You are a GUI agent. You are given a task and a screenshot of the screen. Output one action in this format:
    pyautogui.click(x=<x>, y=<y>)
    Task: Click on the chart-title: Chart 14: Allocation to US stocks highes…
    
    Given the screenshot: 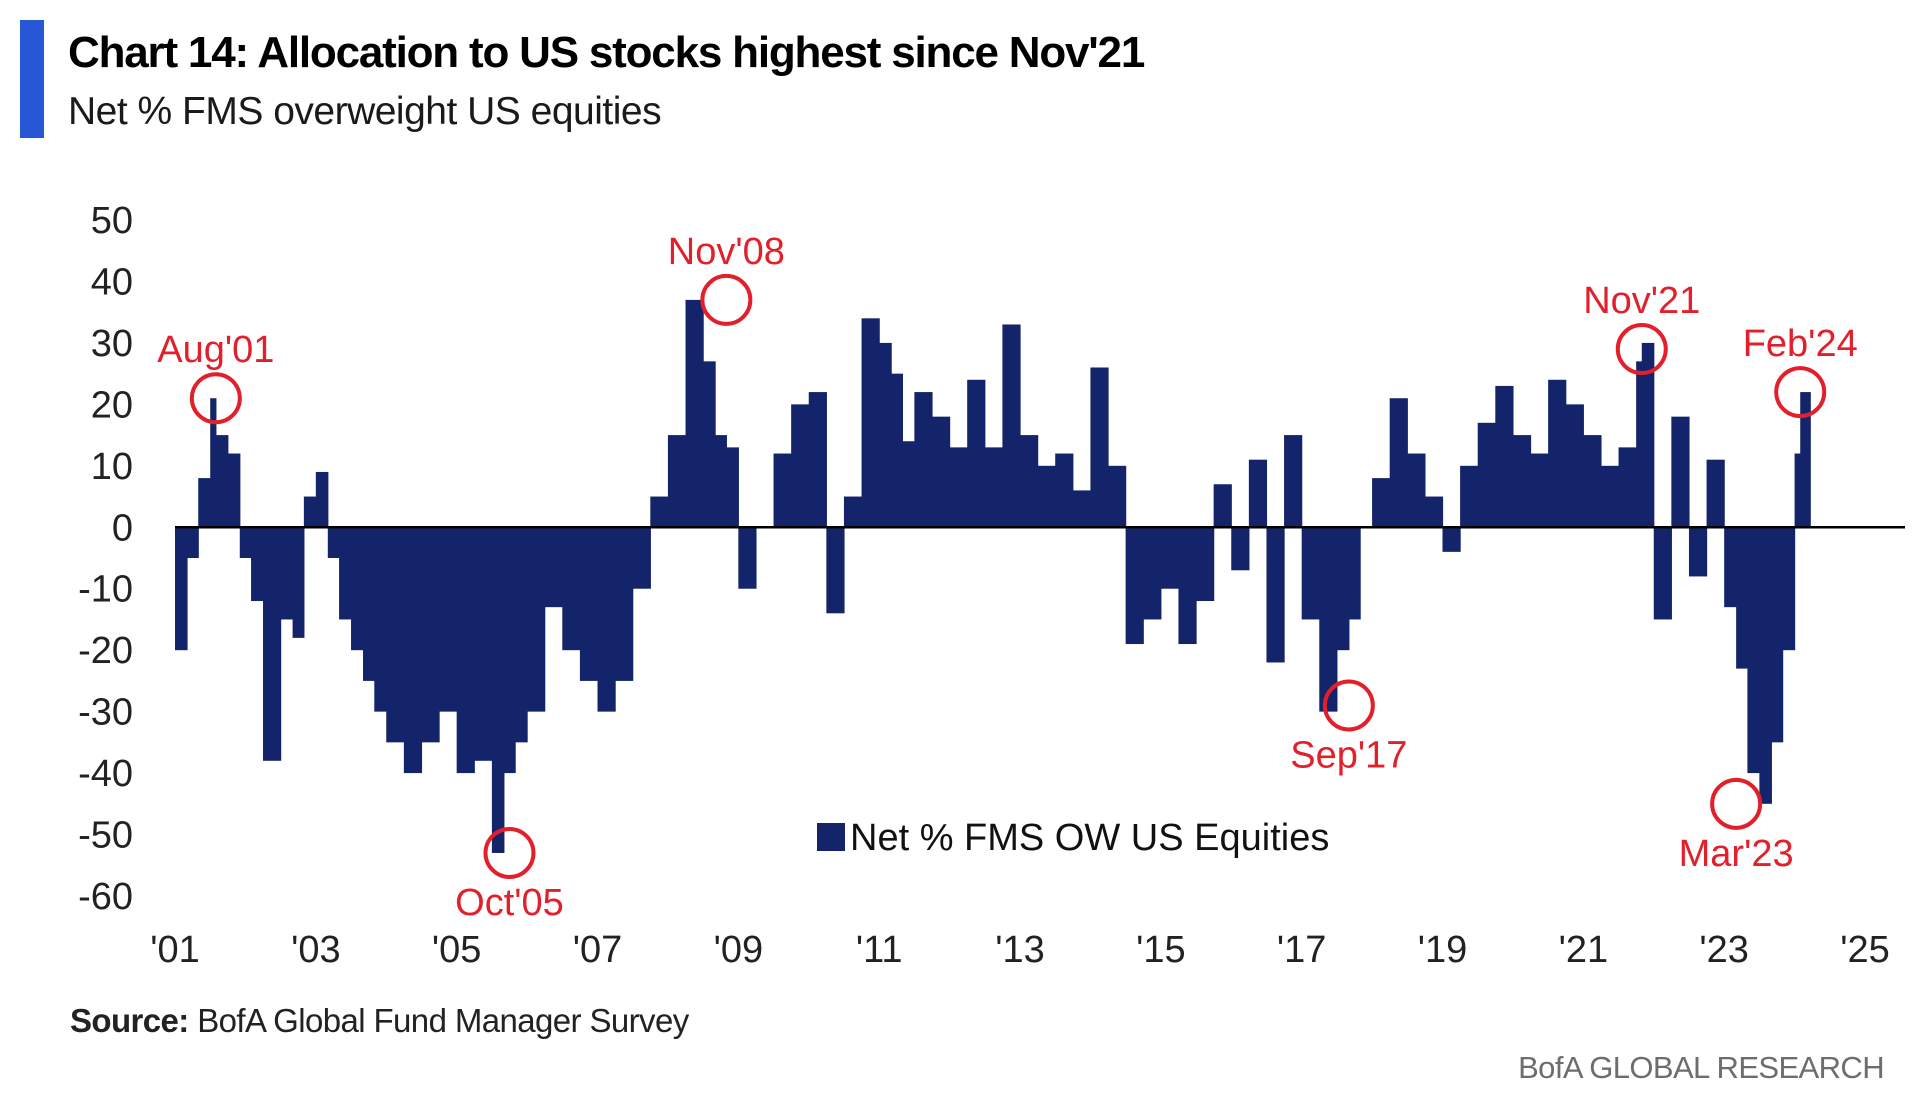 What is the action you would take?
    pyautogui.click(x=606, y=52)
    